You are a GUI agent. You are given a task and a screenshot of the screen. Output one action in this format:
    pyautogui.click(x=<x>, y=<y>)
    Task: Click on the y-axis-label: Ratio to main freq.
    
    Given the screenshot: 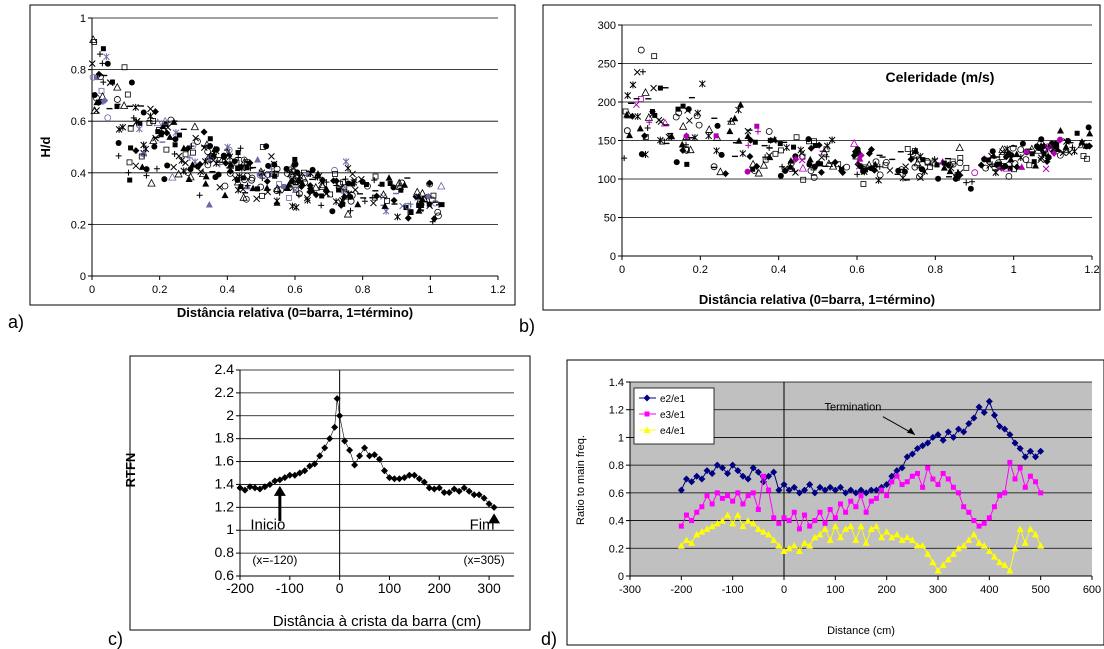 What is the action you would take?
    pyautogui.click(x=581, y=480)
    